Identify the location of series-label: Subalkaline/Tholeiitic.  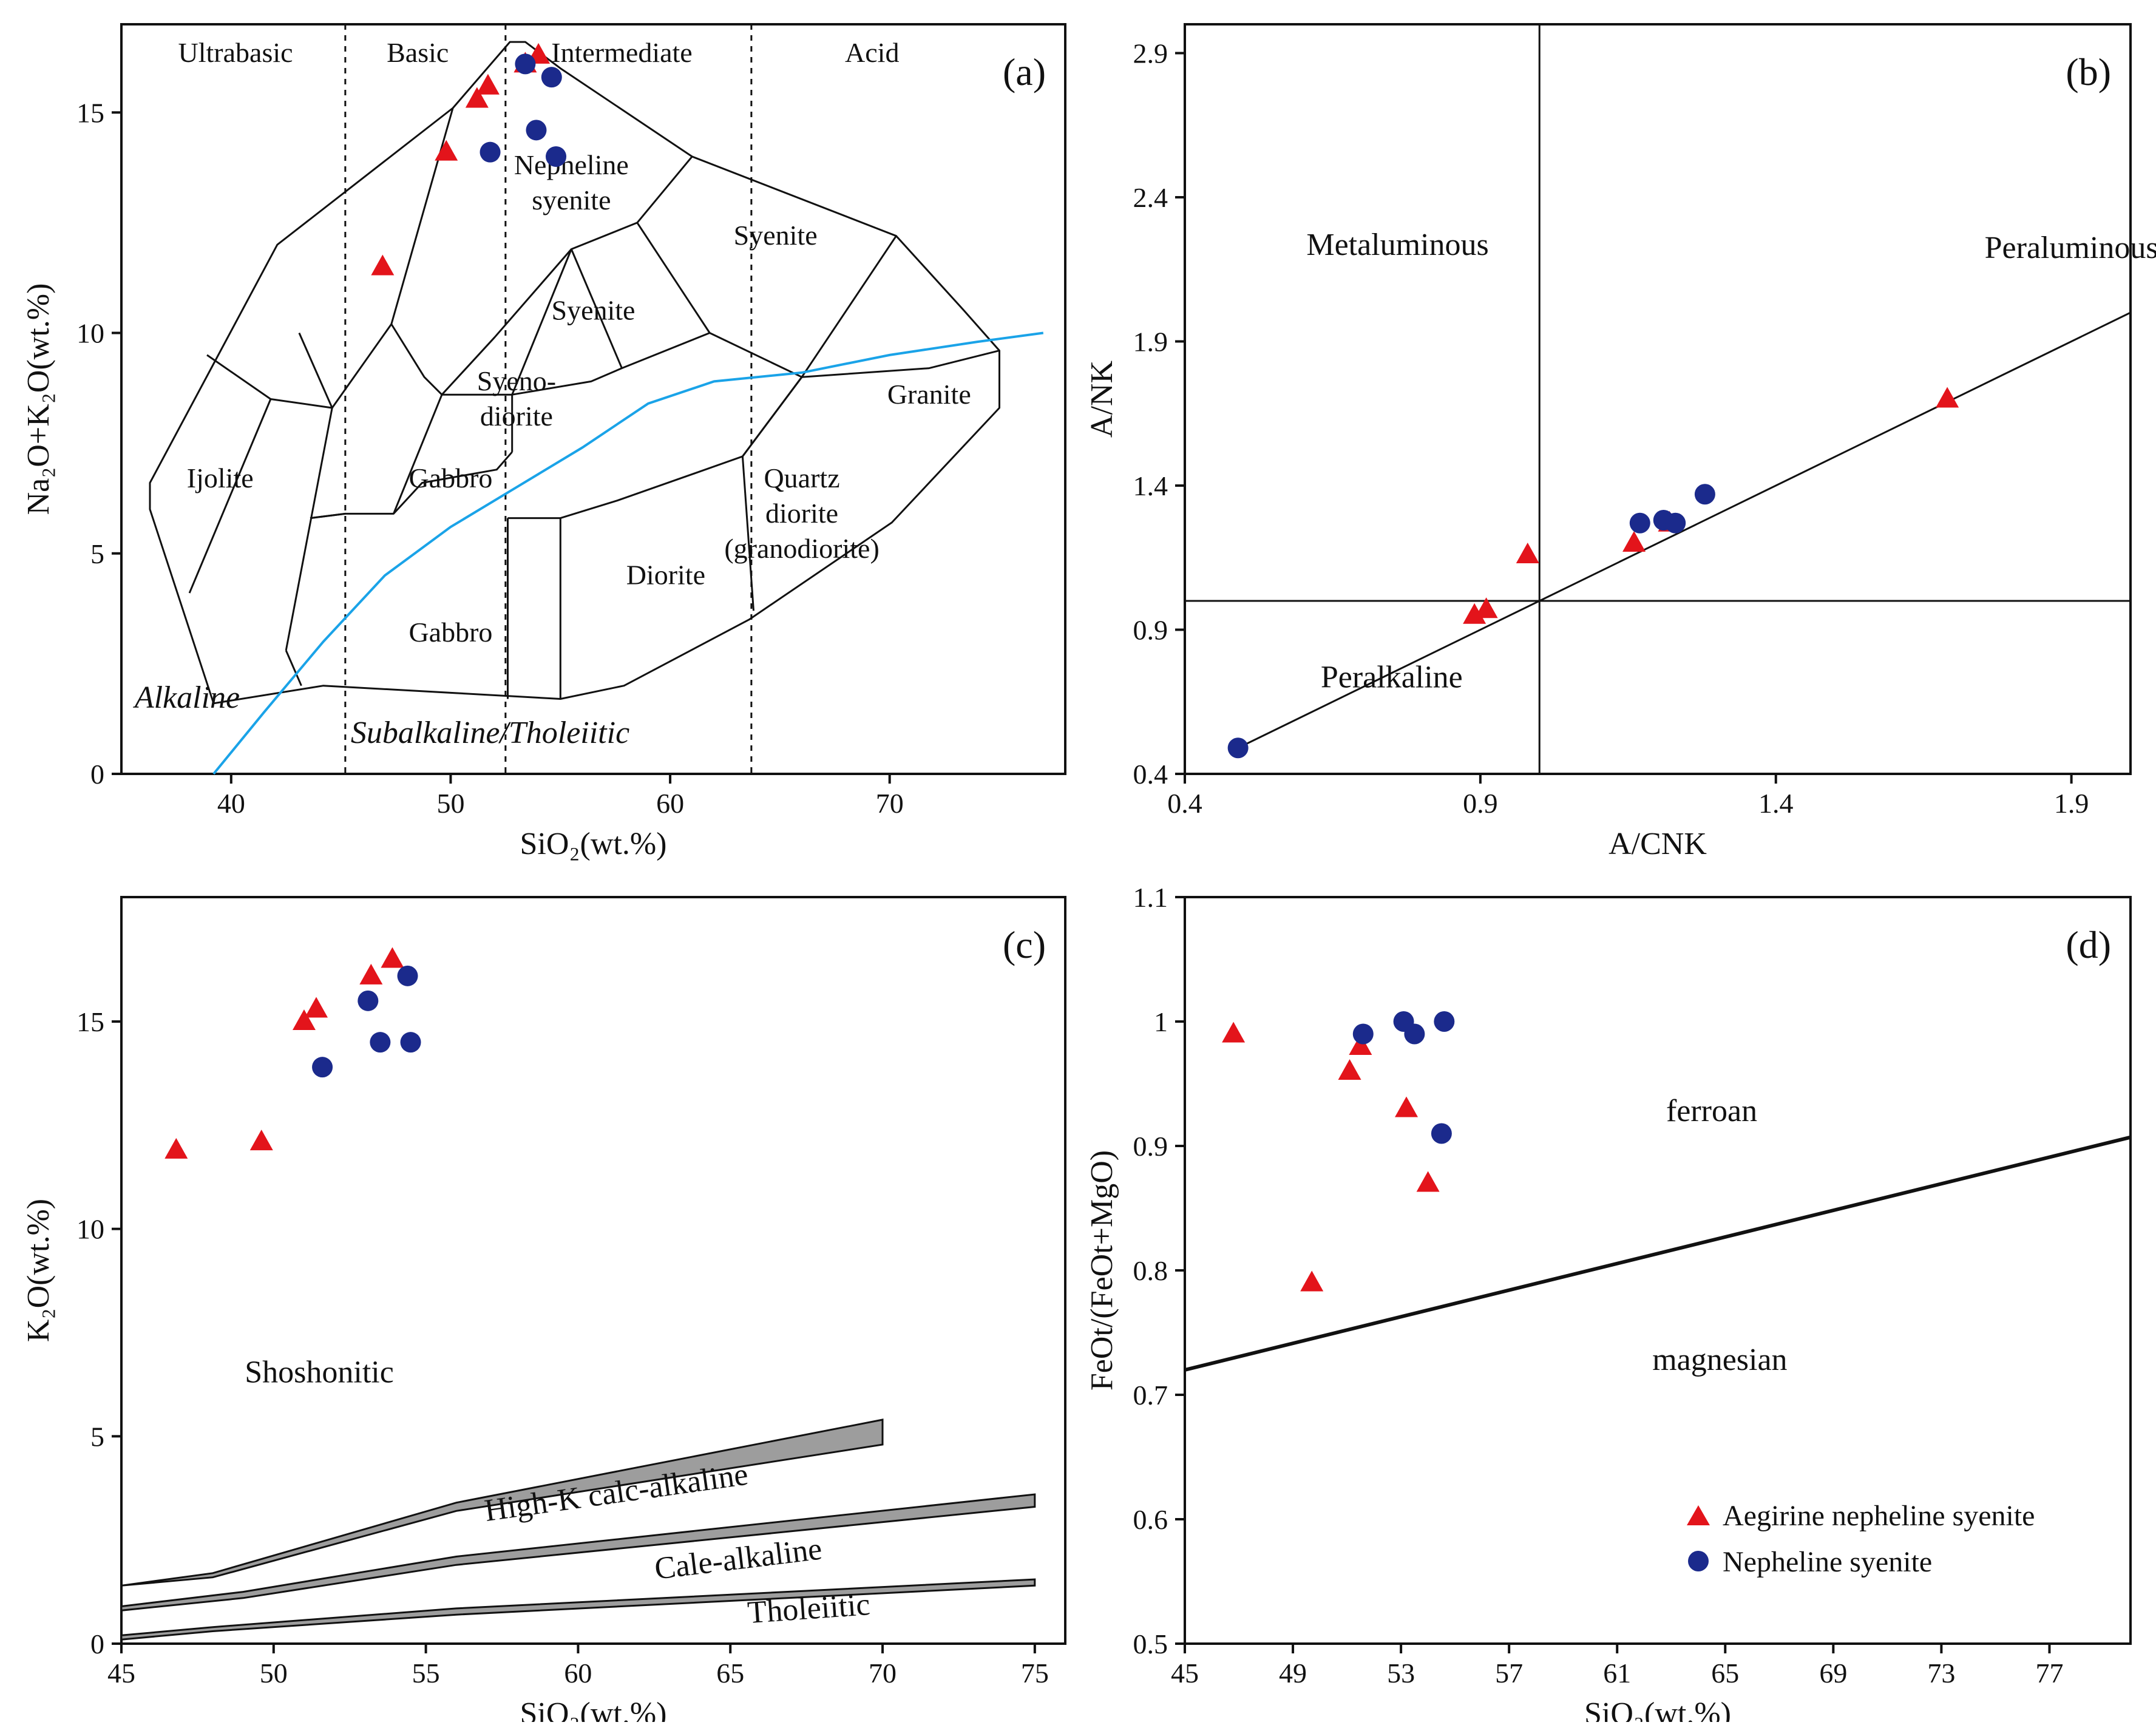
(490, 733).